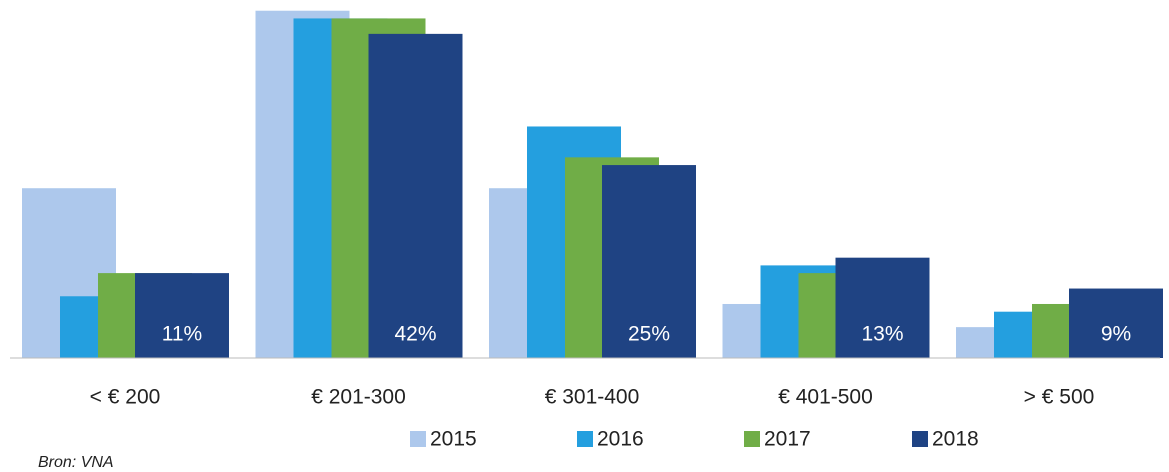  Describe the element at coordinates (592, 397) in the screenshot. I see `x-tick-label: € 301-400` at that location.